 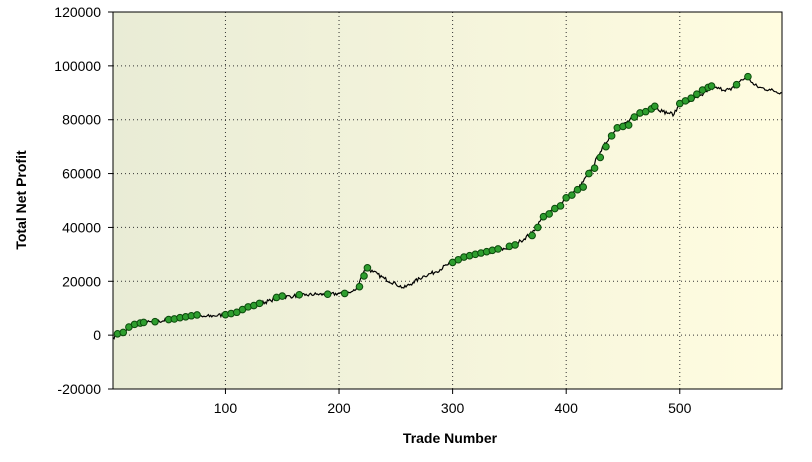 I want to click on y-tick-labels: -20000 0 20000 40000 60000 80000 100000 120000, so click(x=77, y=200).